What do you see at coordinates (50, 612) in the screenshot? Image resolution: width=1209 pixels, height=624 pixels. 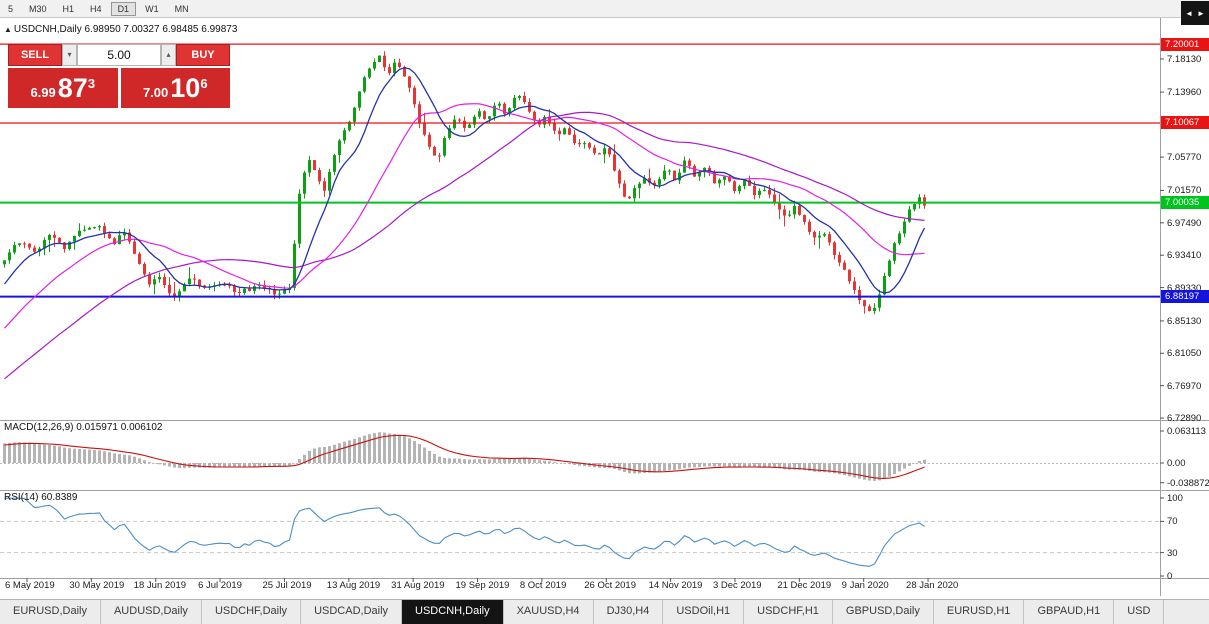 I see `chart-tab-eurusd-daily: EURUSD,Daily` at bounding box center [50, 612].